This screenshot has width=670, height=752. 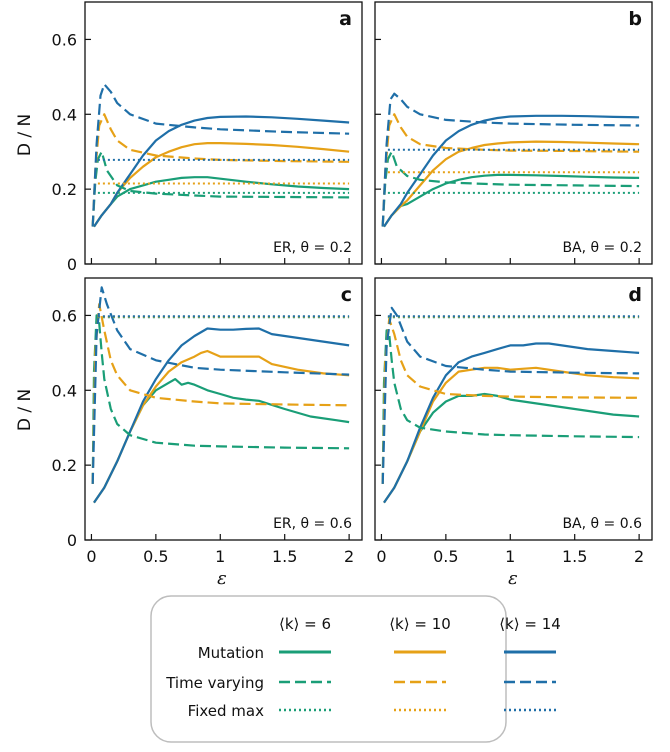 What do you see at coordinates (231, 653) in the screenshot?
I see `legend-row-mutation: Mutation` at bounding box center [231, 653].